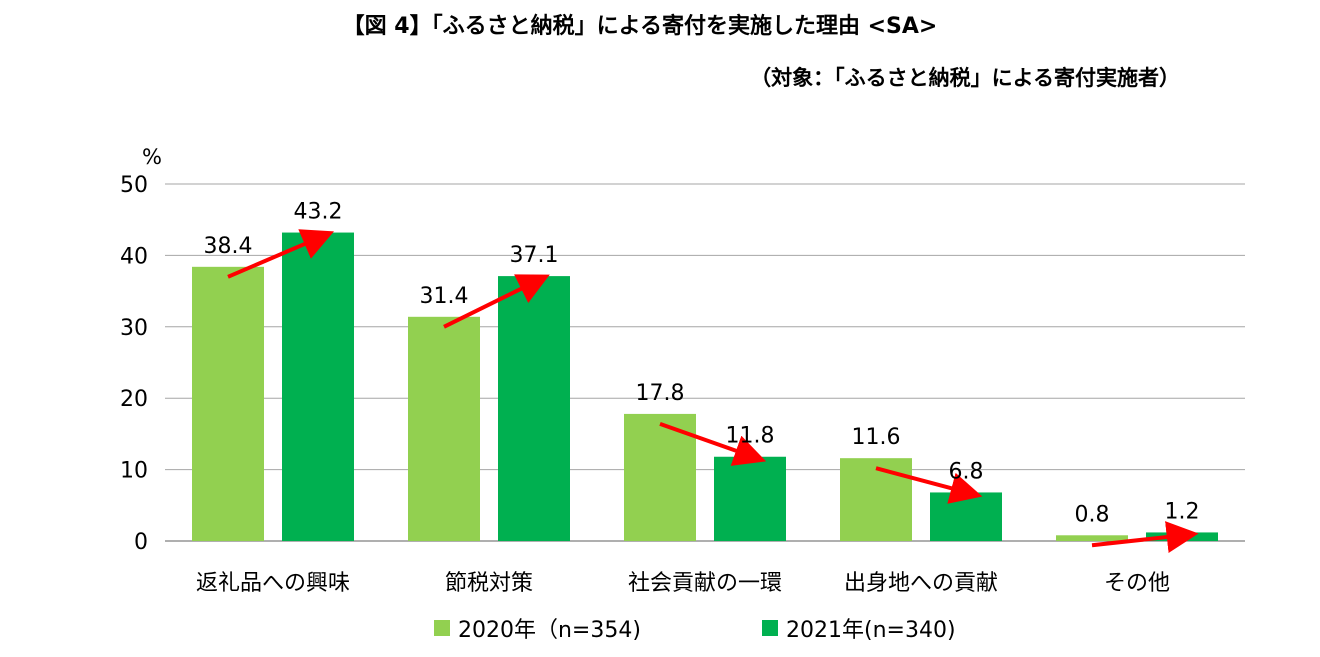 Image resolution: width=1320 pixels, height=657 pixels. Describe the element at coordinates (1182, 511) in the screenshot. I see `data-label: 1.2` at that location.